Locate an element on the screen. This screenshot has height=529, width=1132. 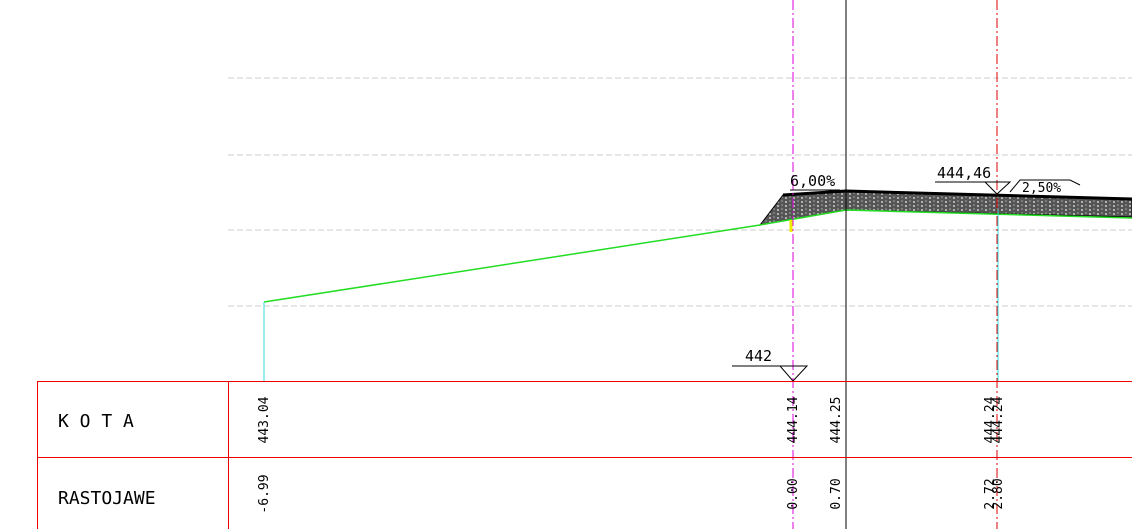
cell-value: 2.80 is located at coordinates (998, 493).